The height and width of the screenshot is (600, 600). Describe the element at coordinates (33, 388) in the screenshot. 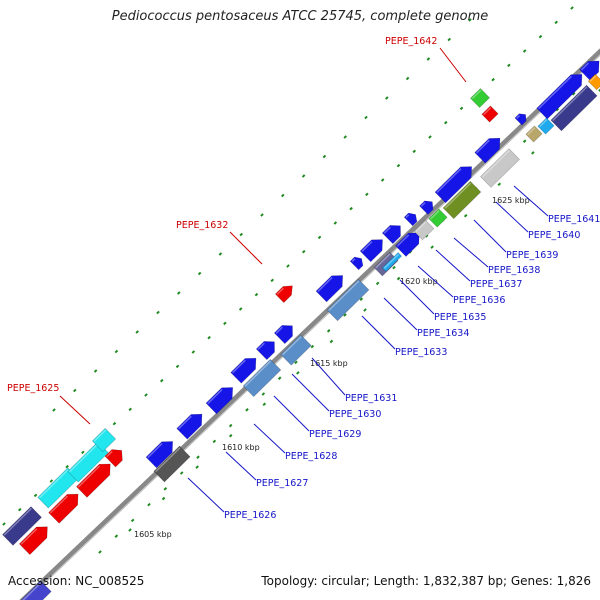

I see `gene-label-pepe-1625: PEPE_1625` at that location.